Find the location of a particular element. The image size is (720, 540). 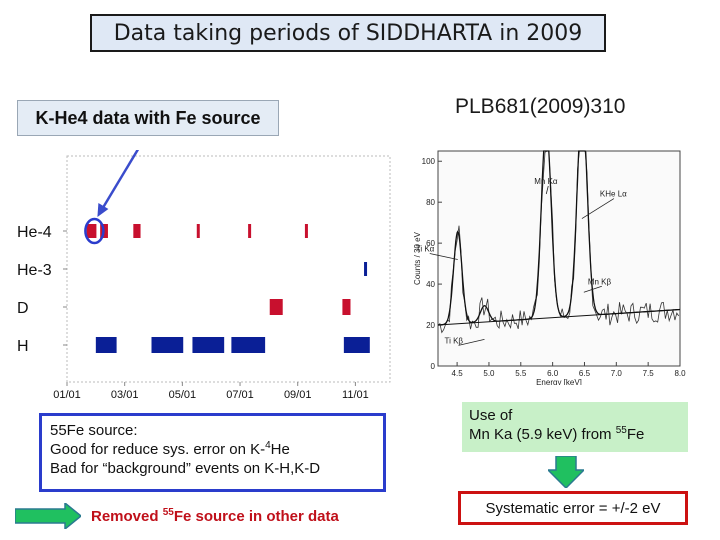

highlight-circle is located at coordinates (94, 231).